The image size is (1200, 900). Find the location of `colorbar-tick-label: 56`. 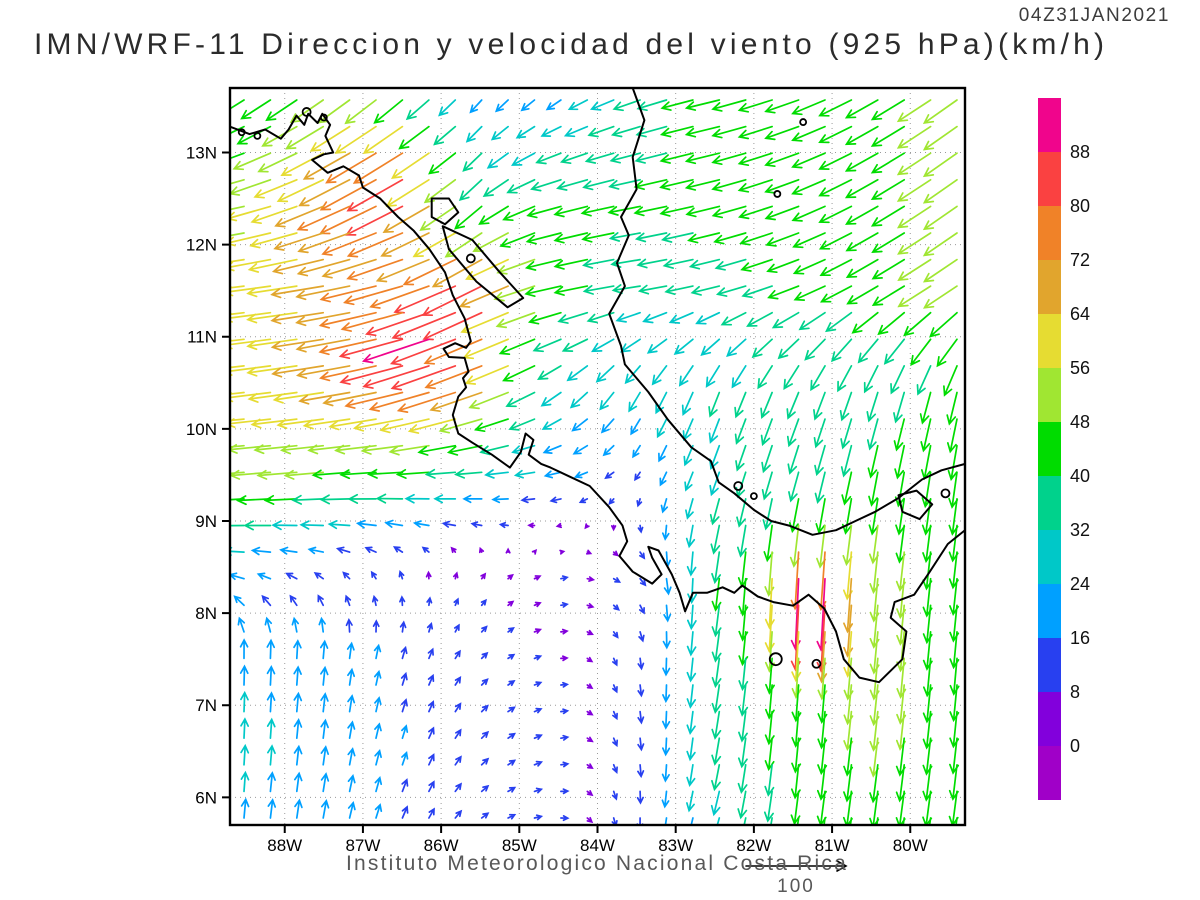

colorbar-tick-label: 56 is located at coordinates (1080, 368).